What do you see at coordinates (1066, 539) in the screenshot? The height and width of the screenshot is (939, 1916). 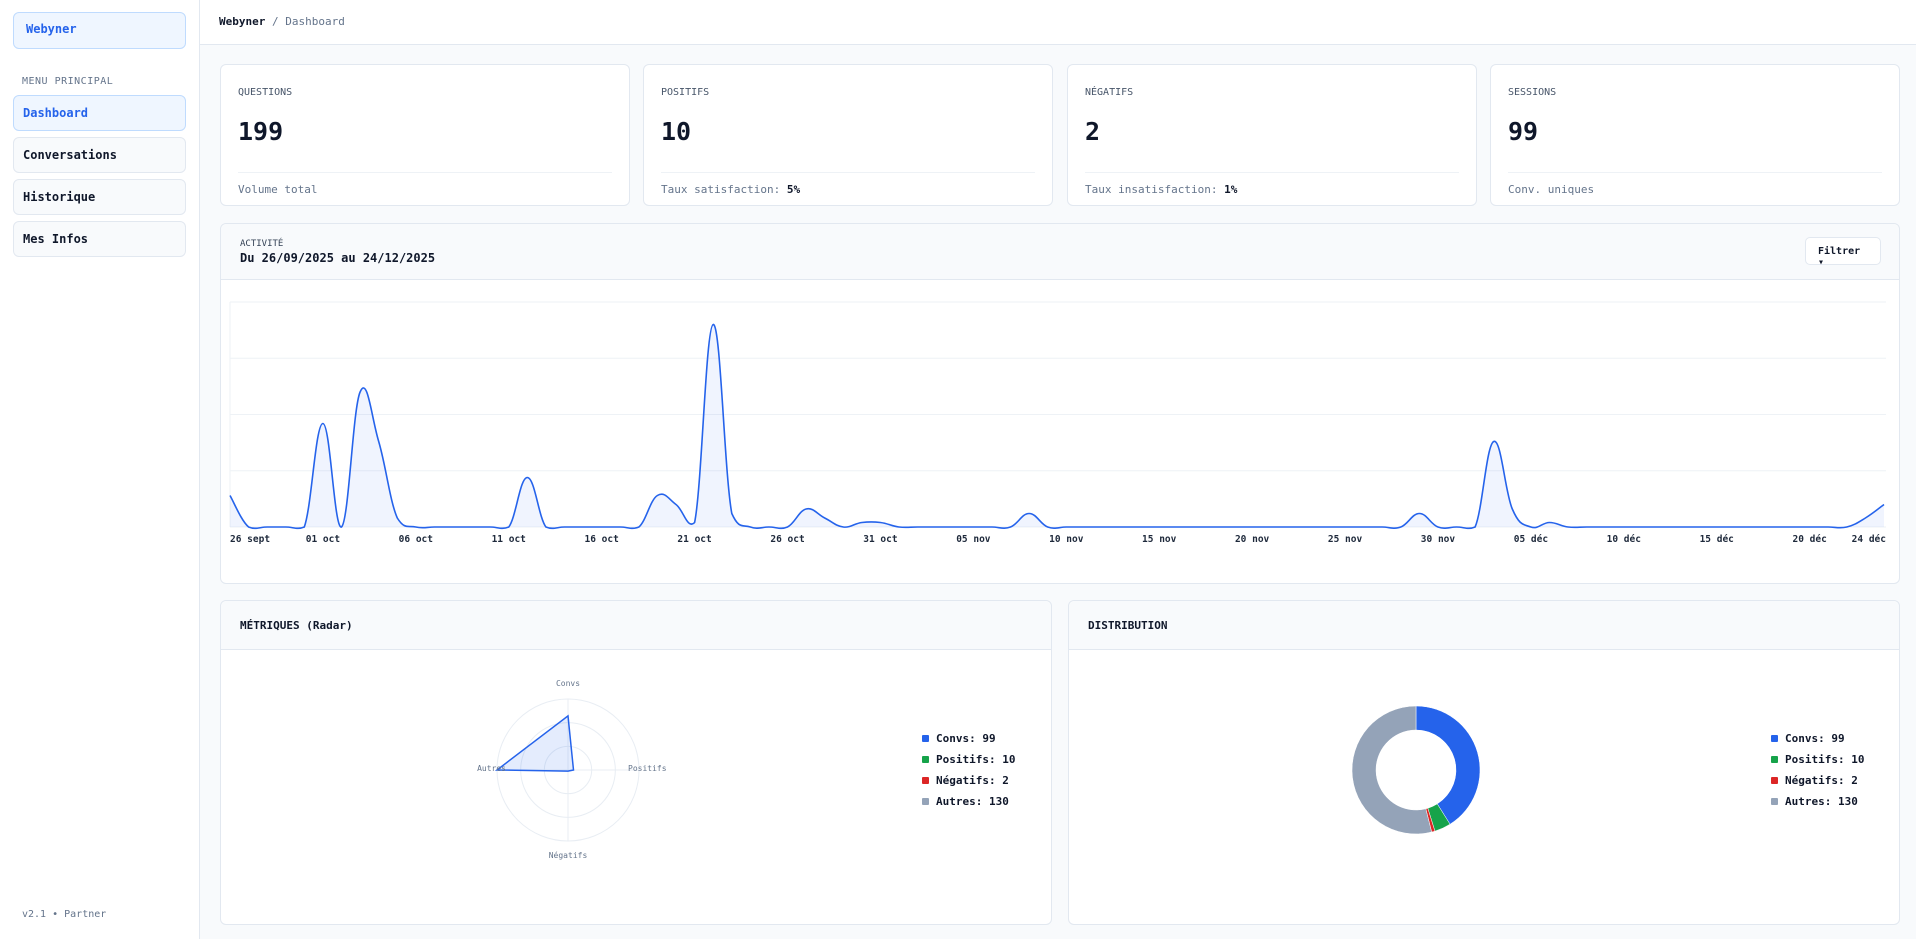 I see `x-tick-label: 10 nov` at bounding box center [1066, 539].